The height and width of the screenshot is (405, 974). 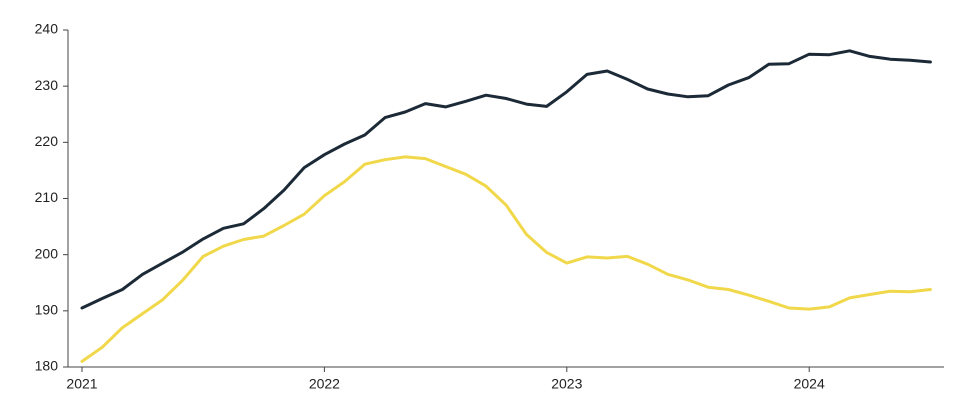 I want to click on y-tick-label: 190, so click(x=47, y=310).